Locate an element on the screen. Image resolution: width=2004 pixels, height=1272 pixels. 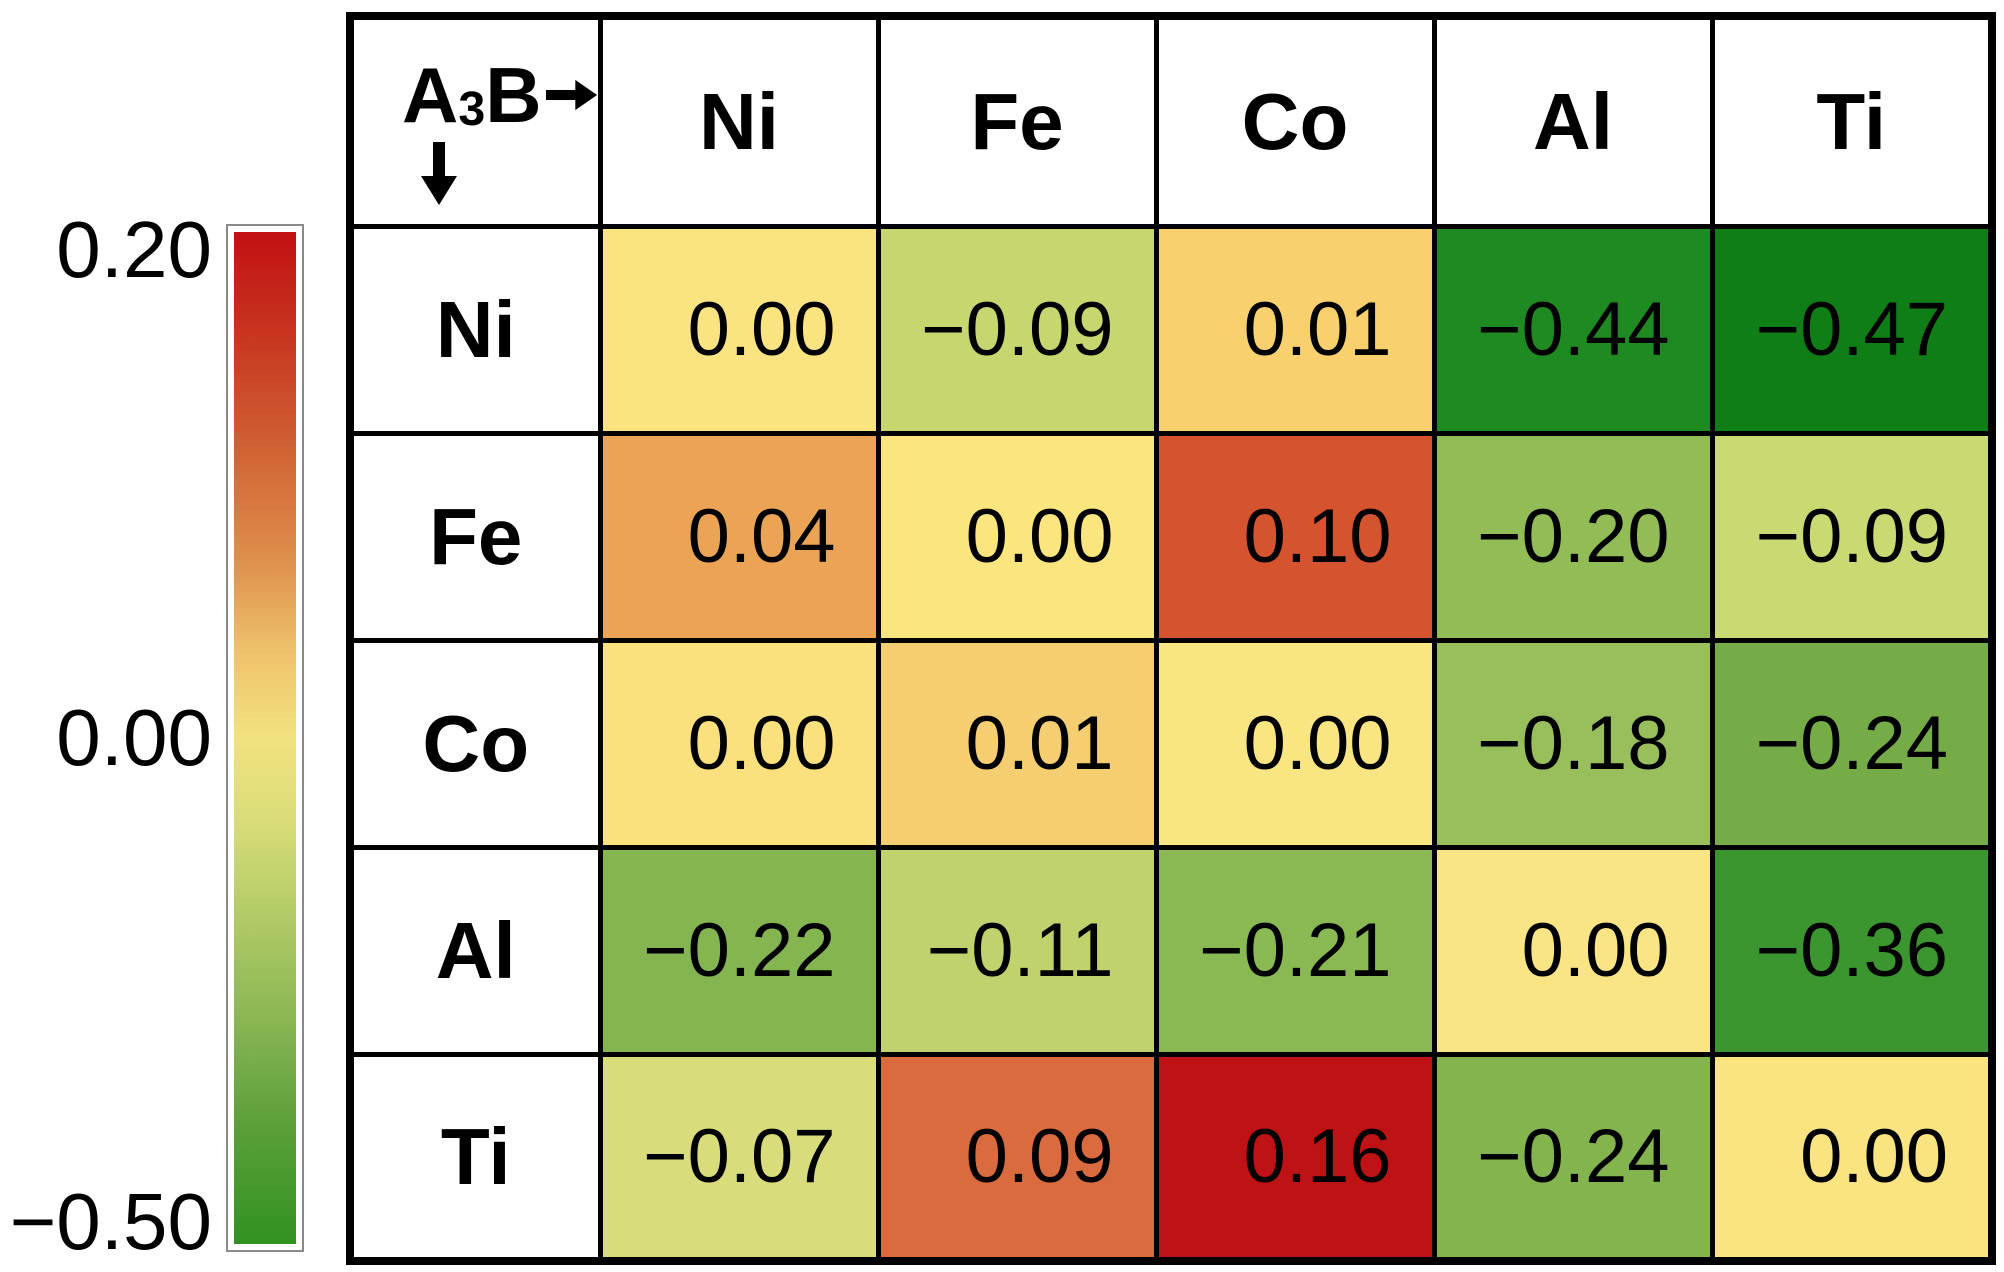
row-header-co: Co is located at coordinates (475, 743).